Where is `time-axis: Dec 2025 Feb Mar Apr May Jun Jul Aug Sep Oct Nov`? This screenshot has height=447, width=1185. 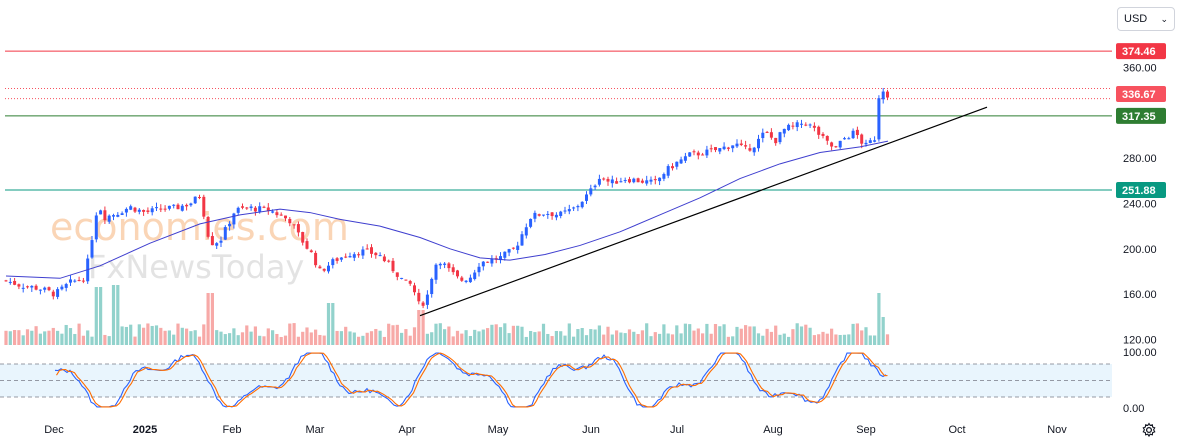
time-axis: Dec 2025 Feb Mar Apr May Jun Jul Aug Sep Oct Nov is located at coordinates (555, 430).